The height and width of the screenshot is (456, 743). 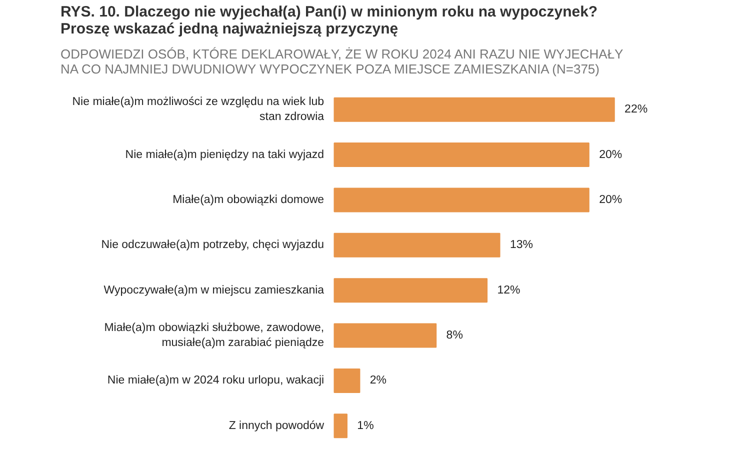 What do you see at coordinates (215, 380) in the screenshot?
I see `y-tick-label: Nie miałe(a)m w 2024 roku urlopu, wakacji` at bounding box center [215, 380].